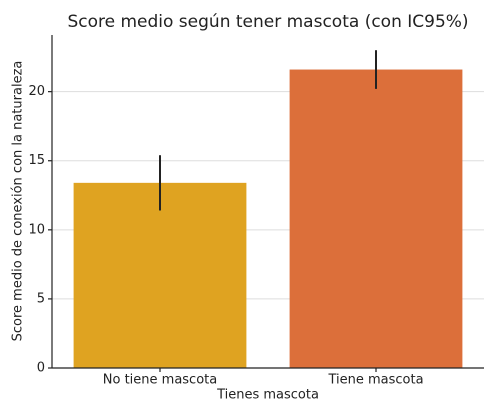 Image resolution: width=490 pixels, height=403 pixels. Describe the element at coordinates (36, 160) in the screenshot. I see `y-tick-label: 15` at that location.